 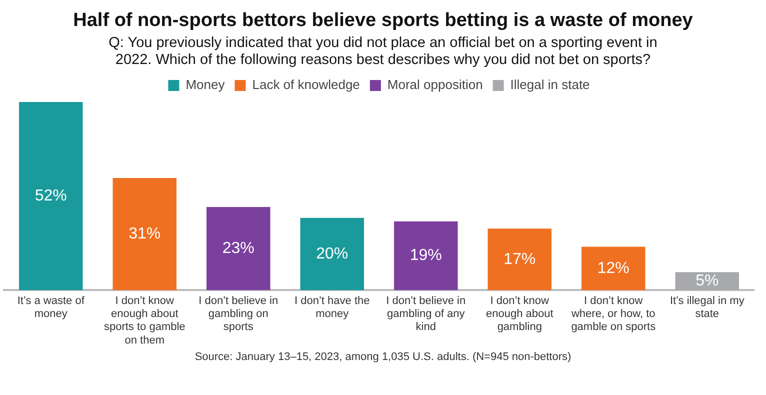 I want to click on x-tick-label: I don’t have the money, so click(x=332, y=307).